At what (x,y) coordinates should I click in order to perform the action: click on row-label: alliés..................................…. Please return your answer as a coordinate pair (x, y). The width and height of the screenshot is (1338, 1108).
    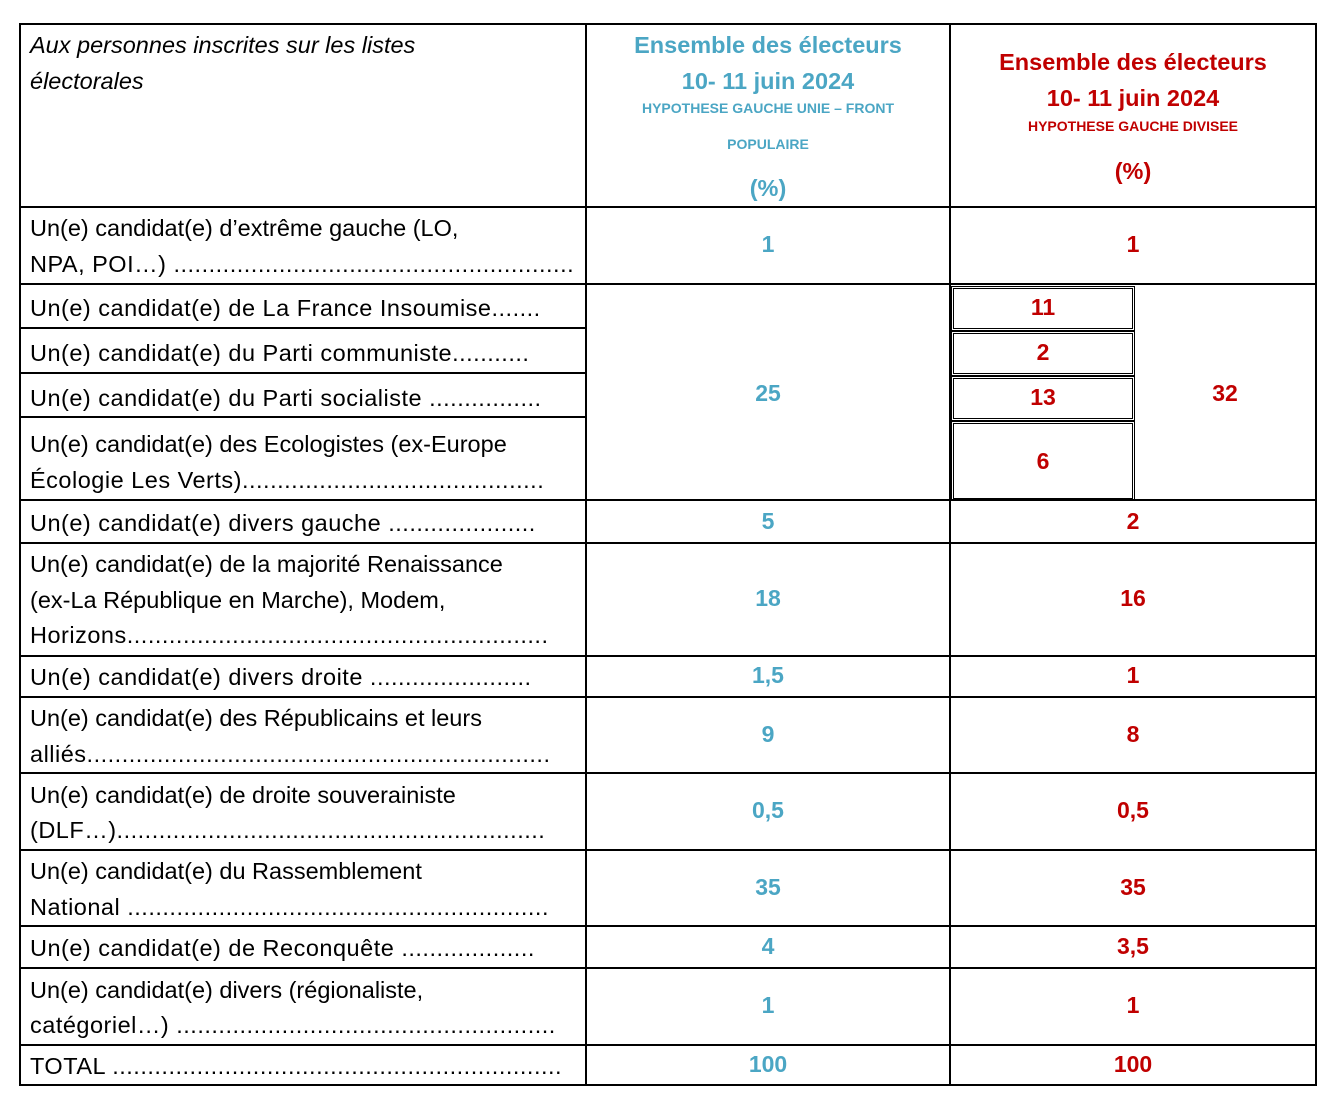
    Looking at the image, I should click on (290, 754).